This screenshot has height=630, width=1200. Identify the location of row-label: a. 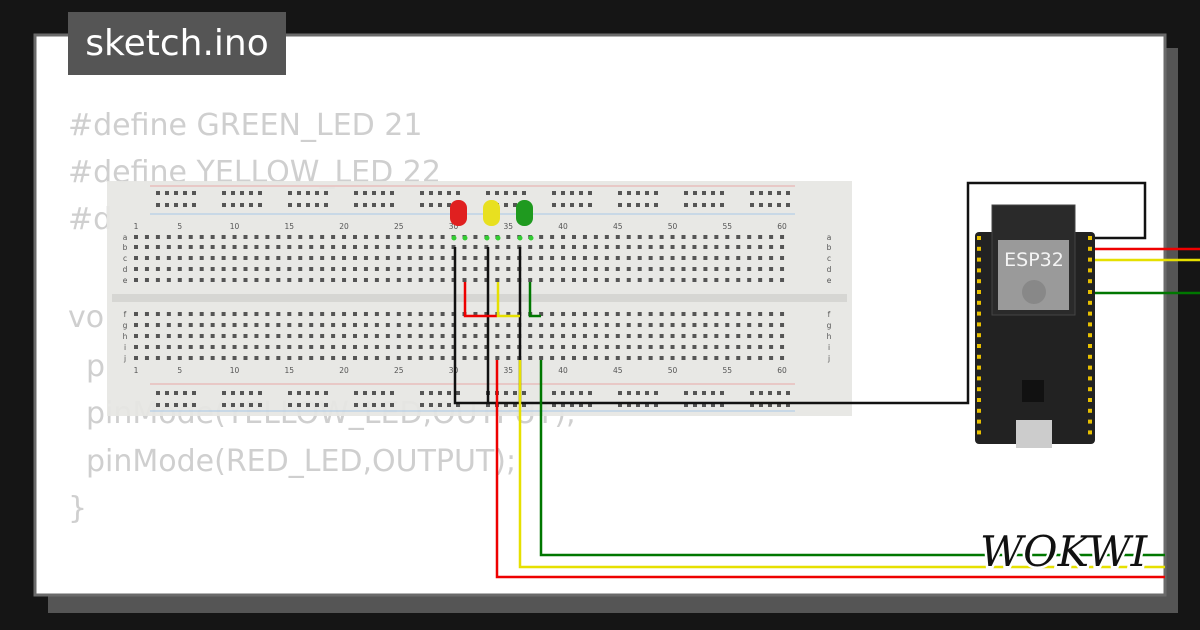
(829, 237).